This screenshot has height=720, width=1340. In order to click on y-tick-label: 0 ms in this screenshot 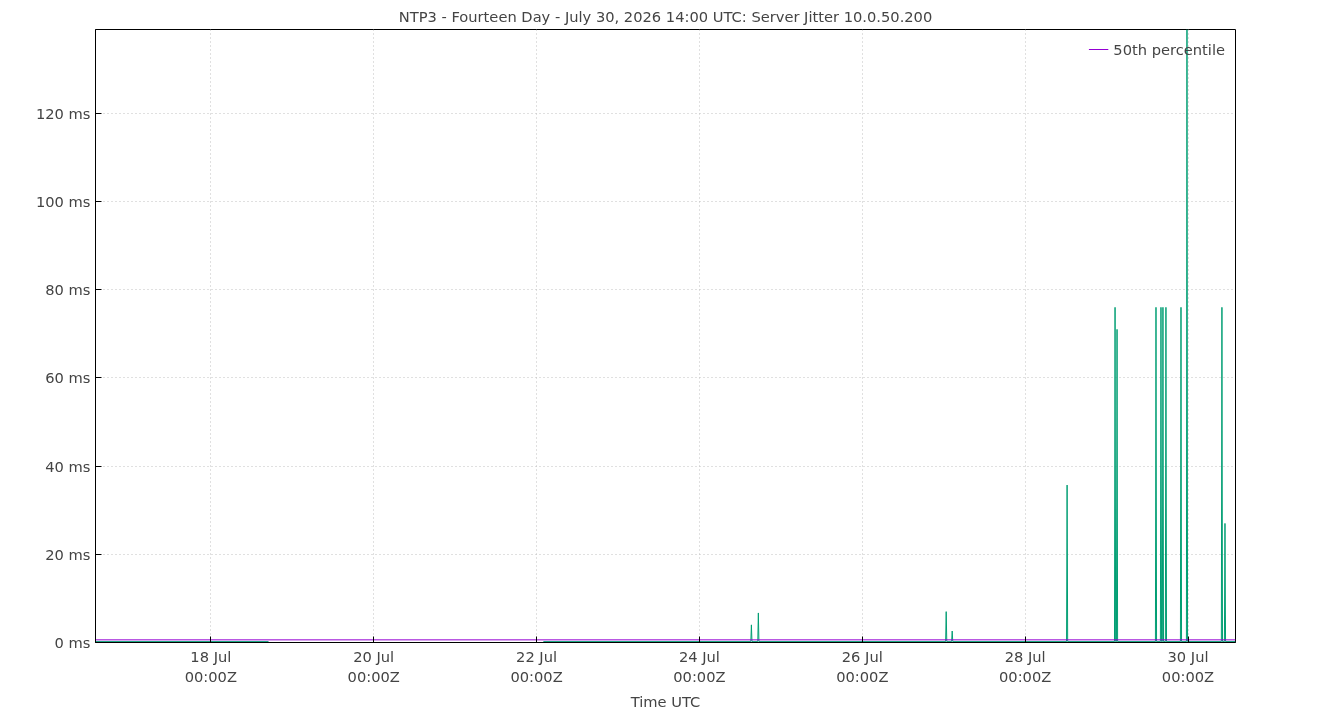, I will do `click(72, 642)`.